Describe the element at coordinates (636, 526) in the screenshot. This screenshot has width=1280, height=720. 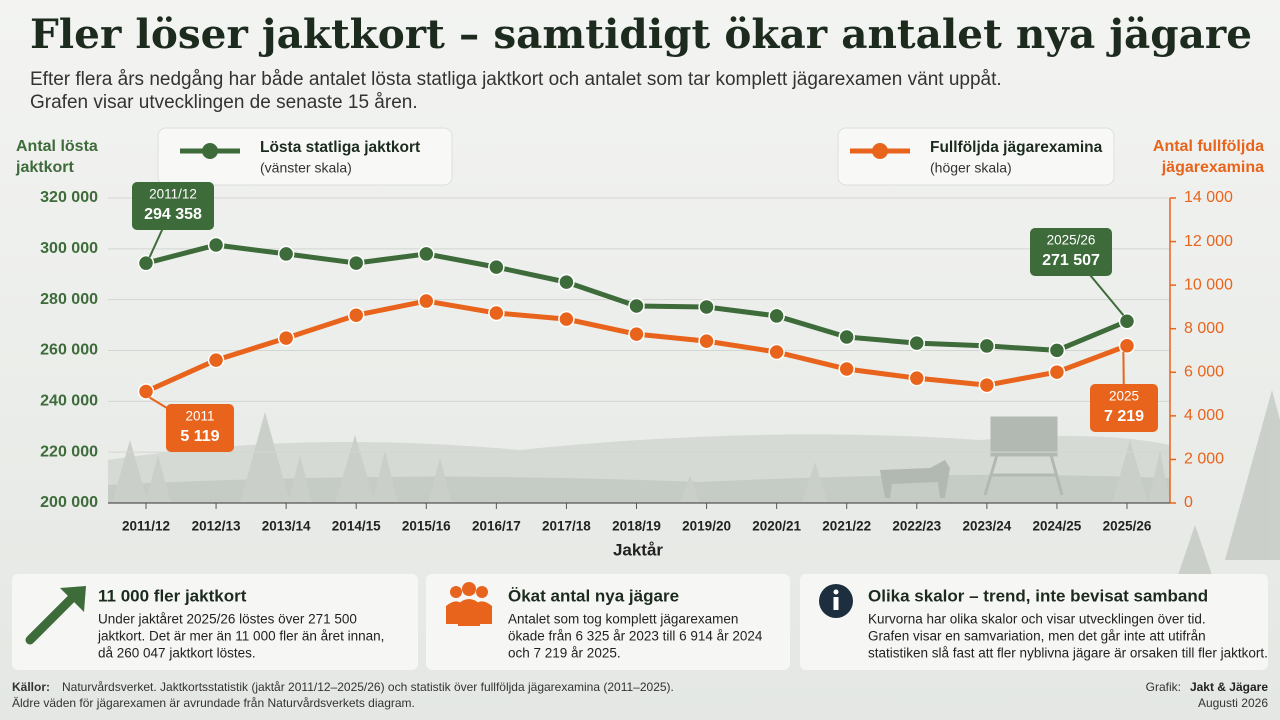
I see `x-tick-label: 2018/19` at that location.